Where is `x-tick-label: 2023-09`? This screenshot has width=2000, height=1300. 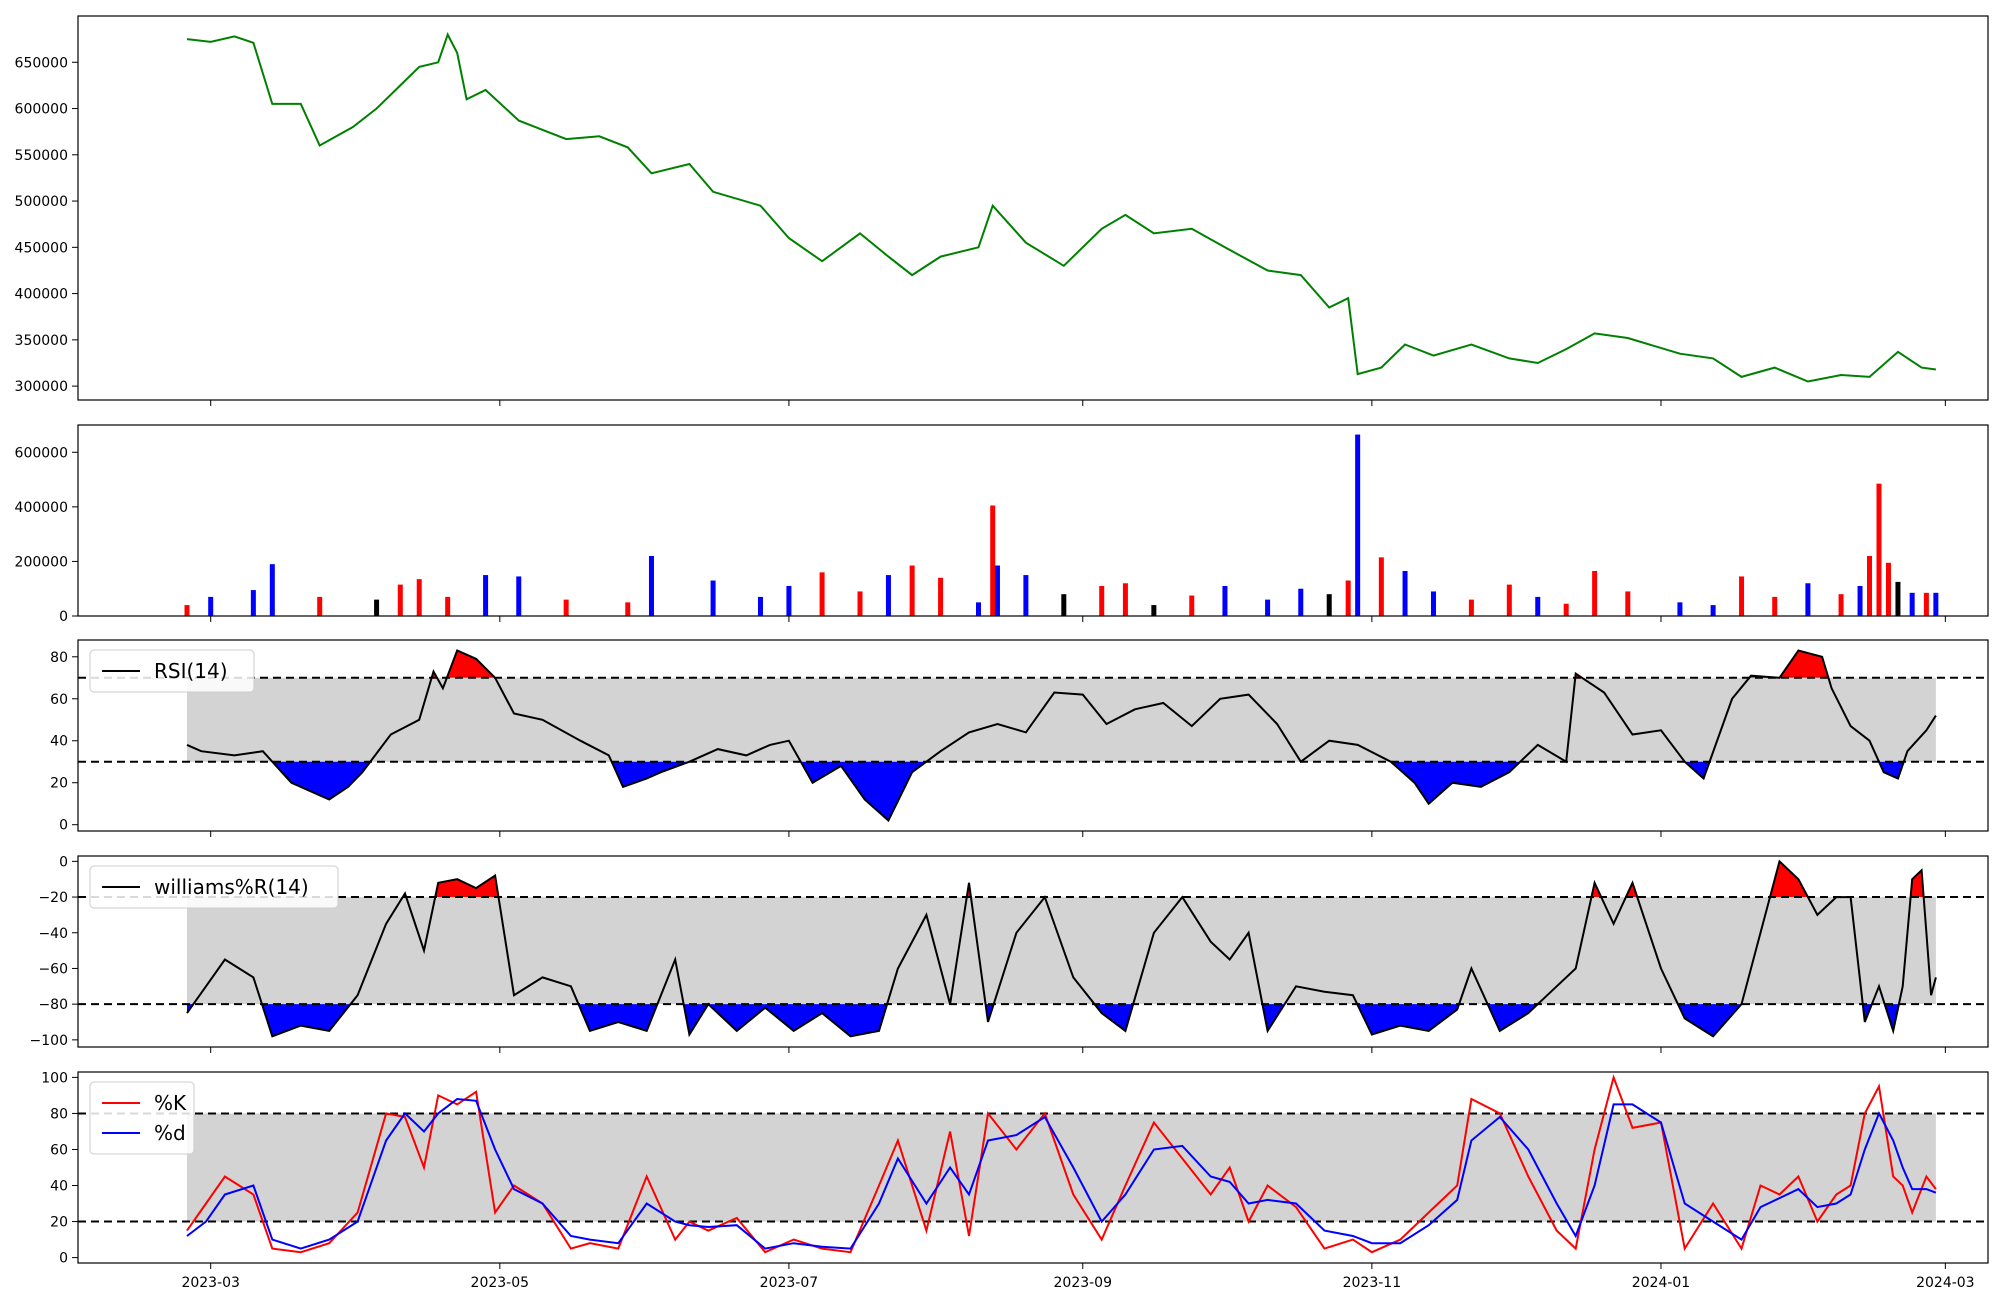
x-tick-label: 2023-09 is located at coordinates (1083, 1283).